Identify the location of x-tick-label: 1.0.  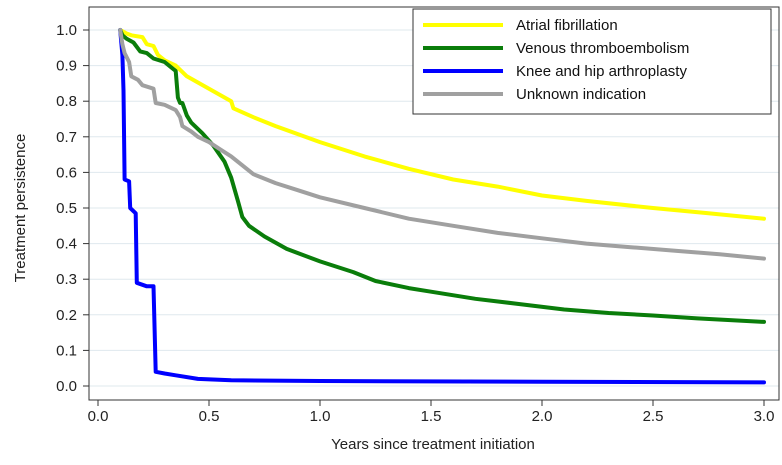
(320, 416).